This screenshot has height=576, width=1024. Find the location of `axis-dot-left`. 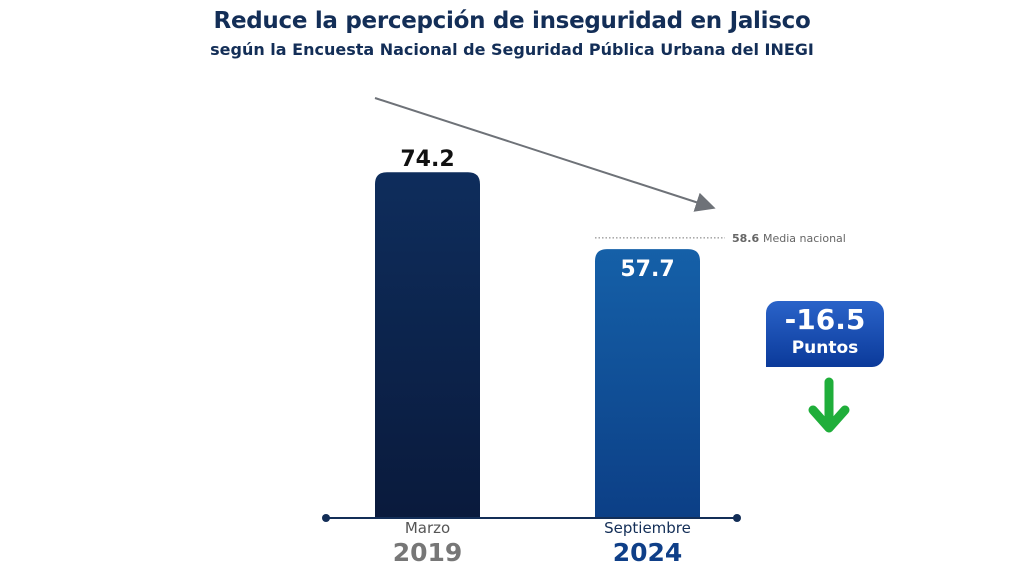

axis-dot-left is located at coordinates (326, 518).